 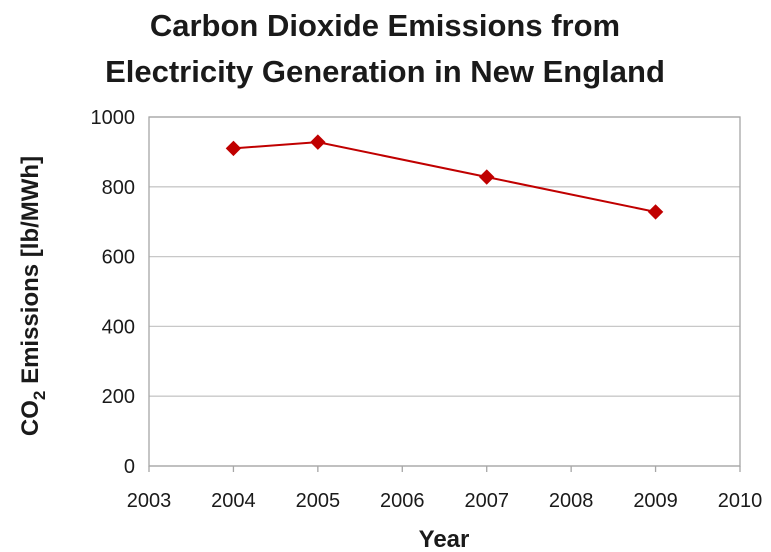 I want to click on x-tick-label-2004: 2004, so click(x=233, y=501).